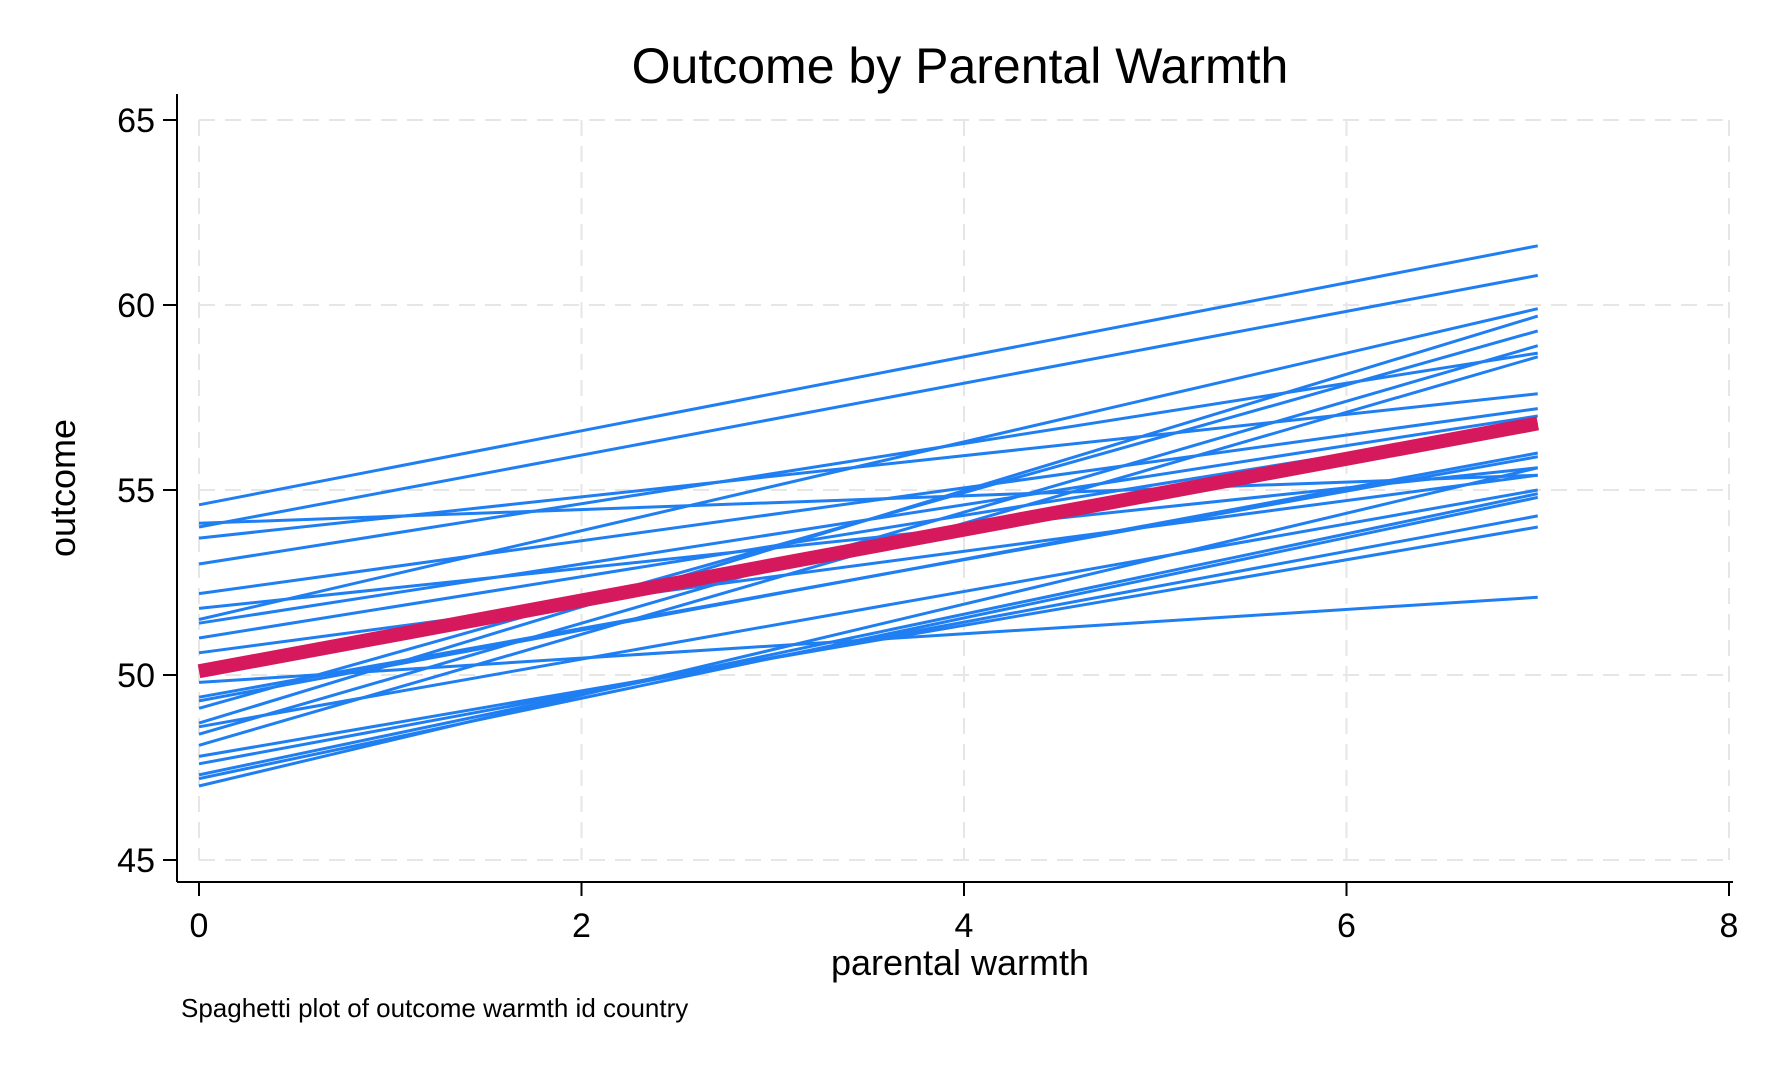 Image resolution: width=1778 pixels, height=1066 pixels. Describe the element at coordinates (62, 488) in the screenshot. I see `y-axis-label: outcome` at that location.